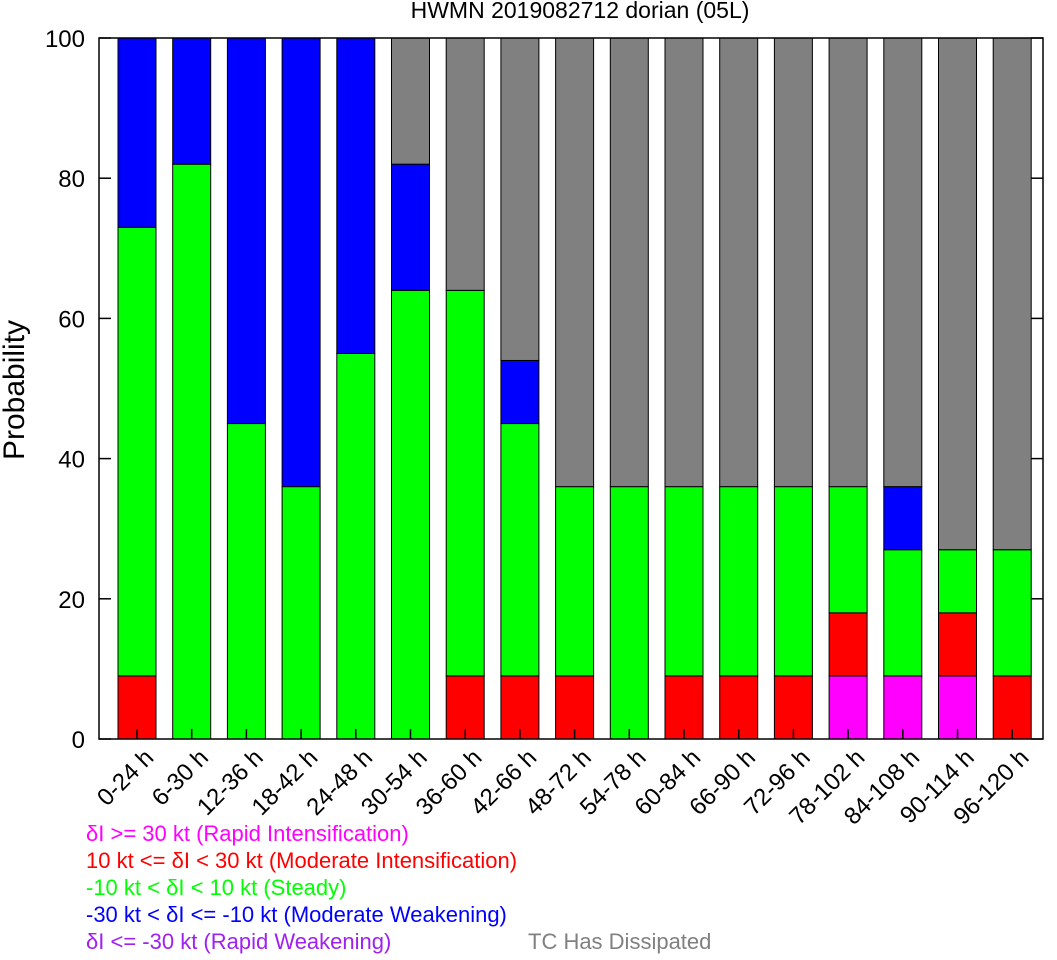  Describe the element at coordinates (216, 887) in the screenshot. I see `legend-steady: -10 kt < δI < 10 kt (Steady)` at that location.